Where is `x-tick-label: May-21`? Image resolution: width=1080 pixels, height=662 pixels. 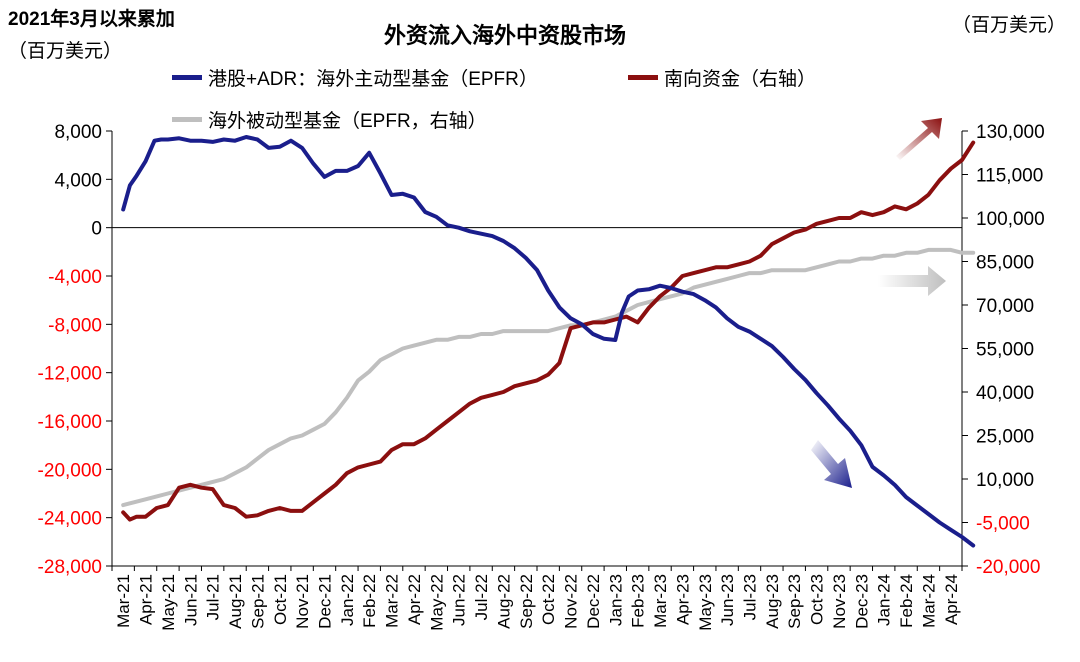
x-tick-label: May-21 is located at coordinates (168, 602).